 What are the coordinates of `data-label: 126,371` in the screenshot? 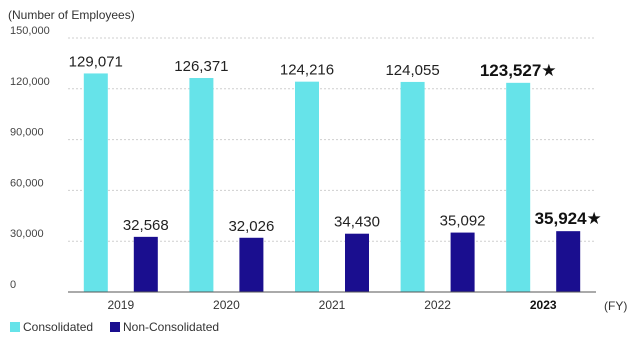 It's located at (201, 66).